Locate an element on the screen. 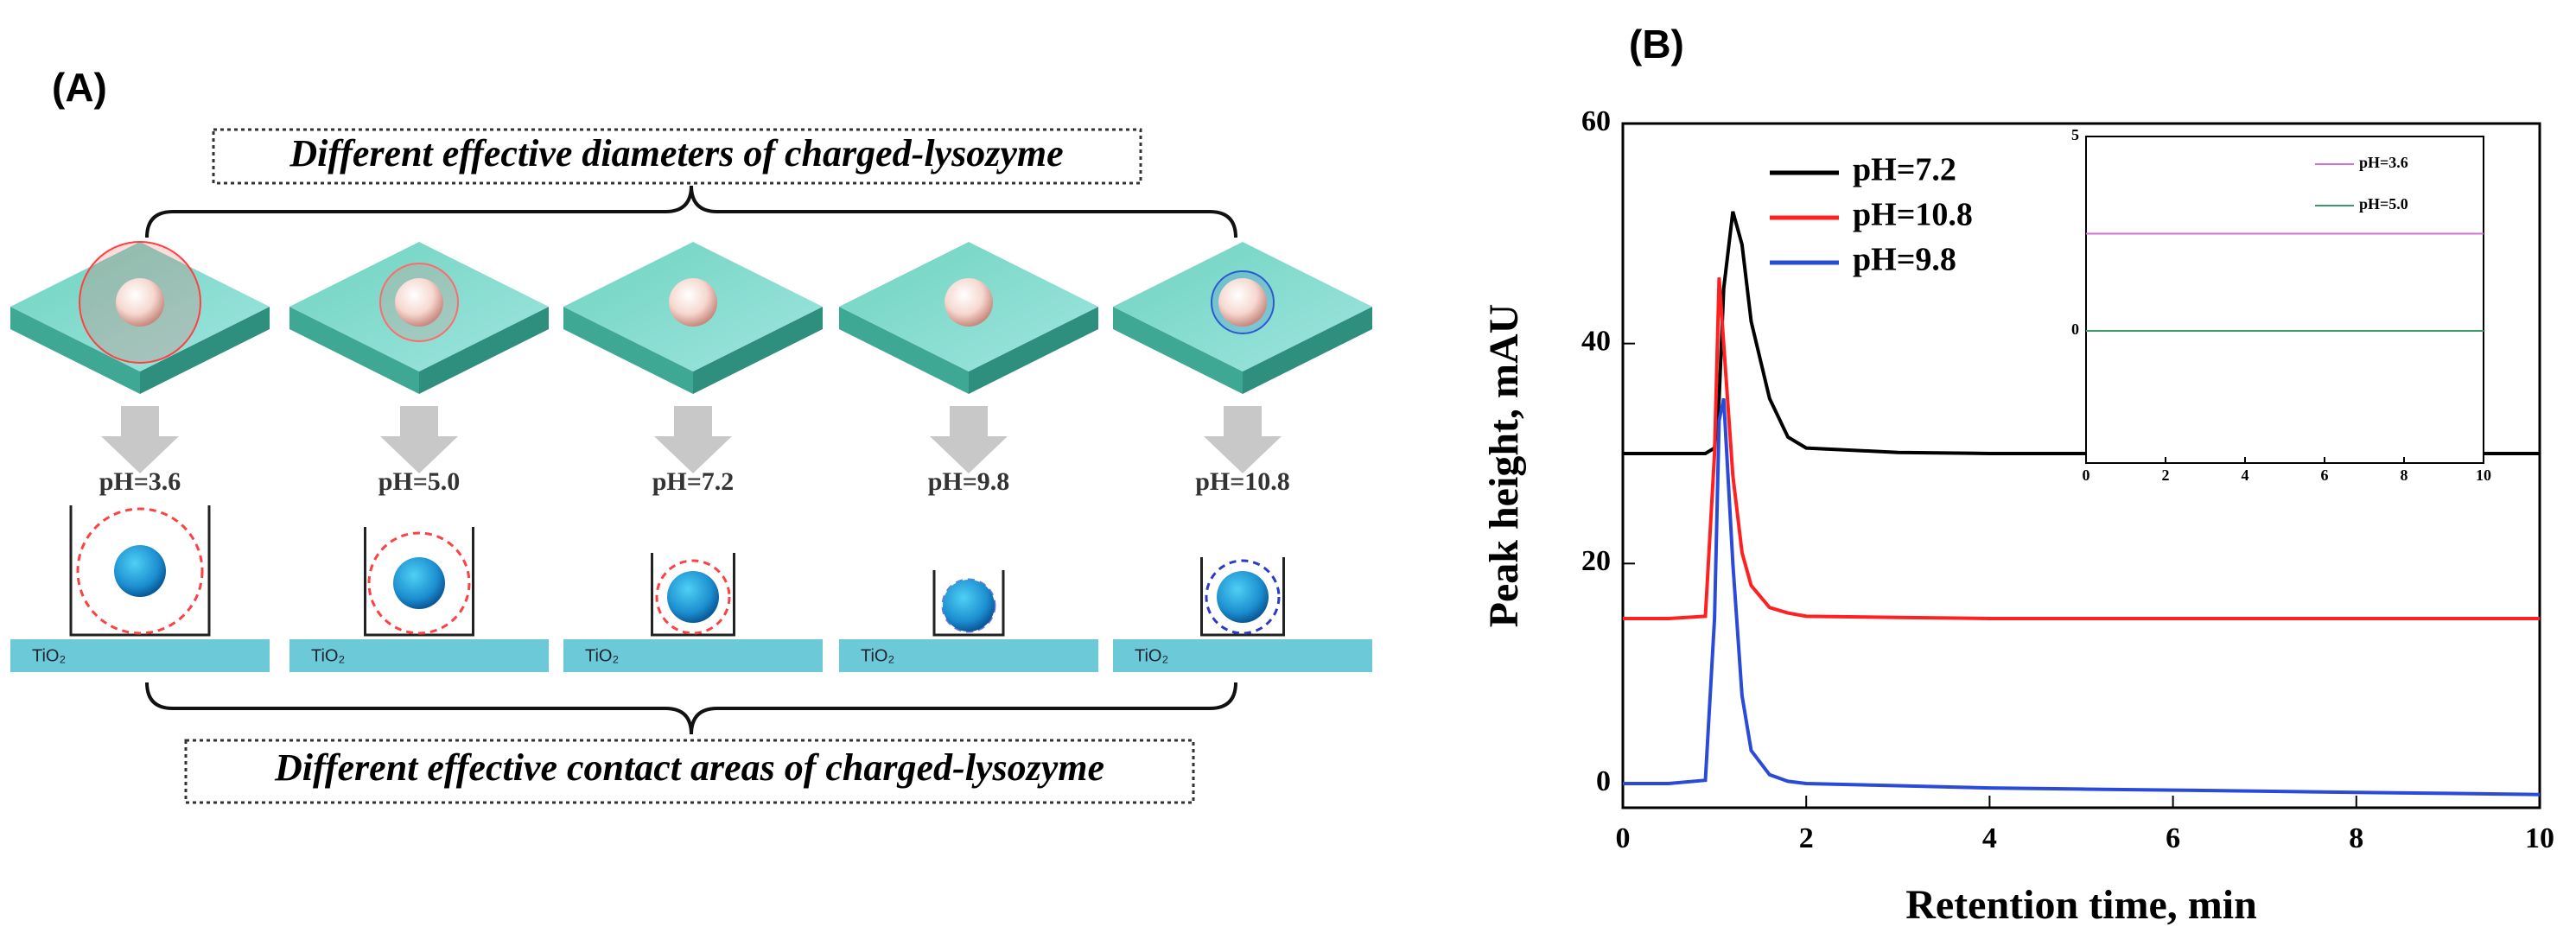  plot-frame is located at coordinates (2285, 300).